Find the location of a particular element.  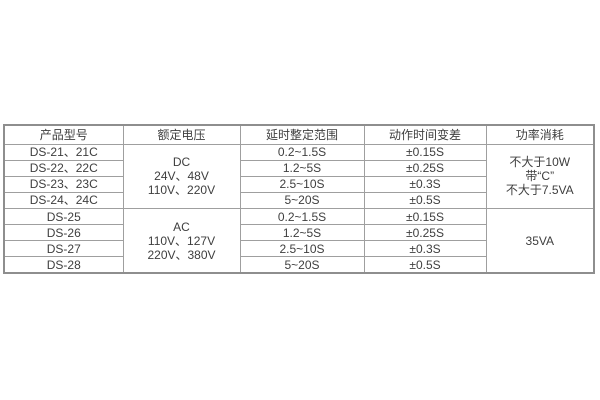

voltage-line: 220V、380V is located at coordinates (181, 254).